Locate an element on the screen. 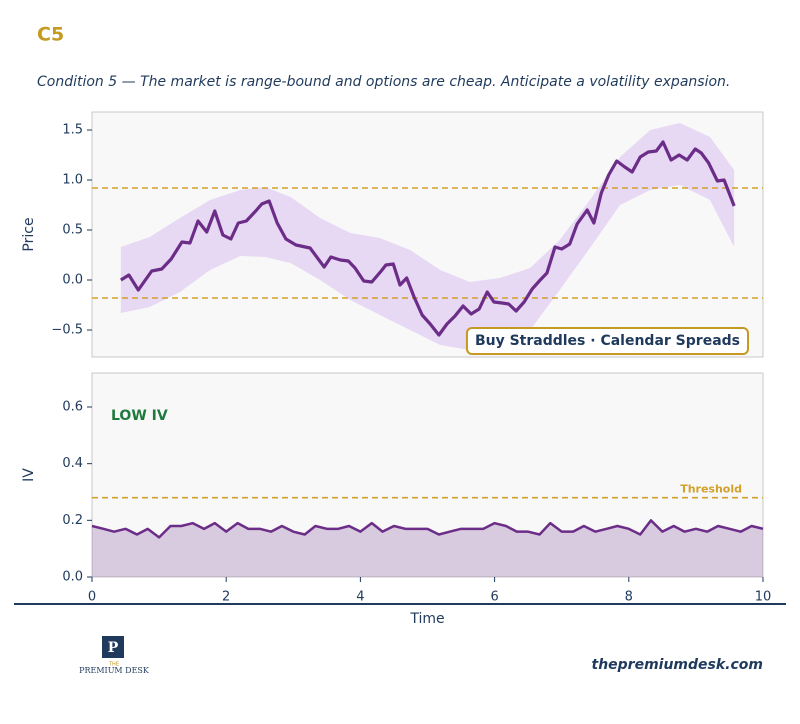  iv-area is located at coordinates (427, 548).